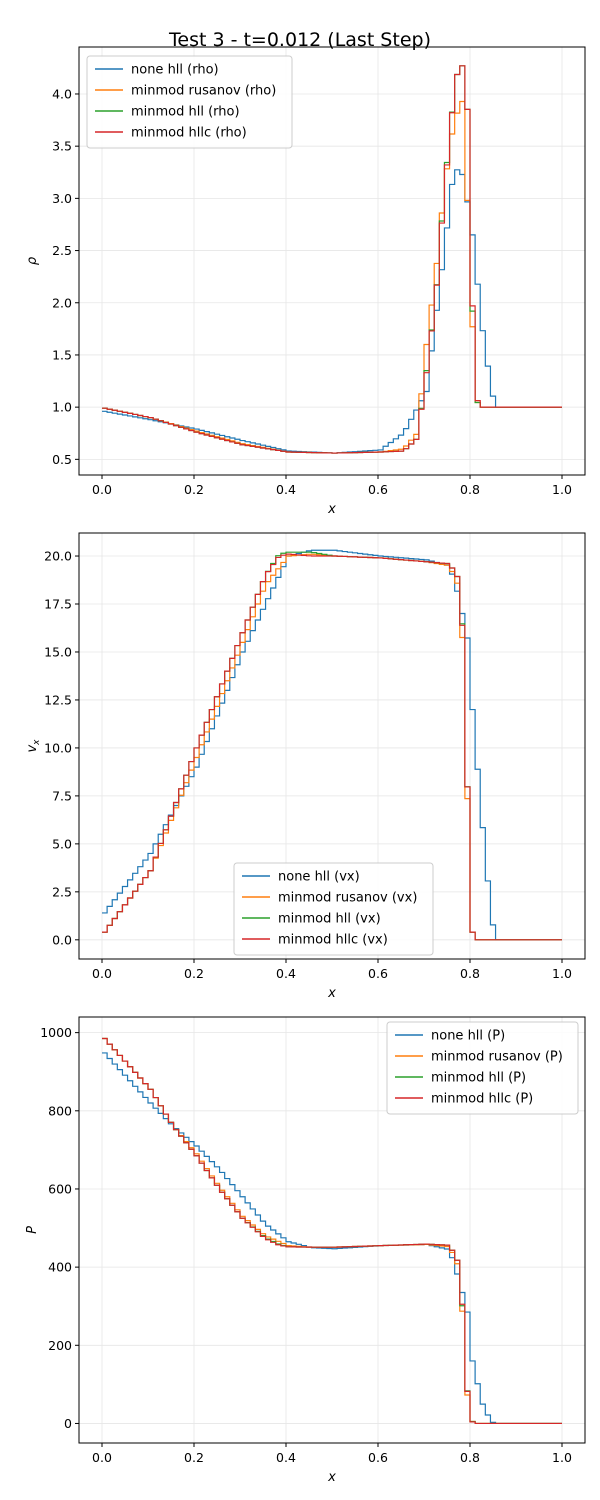 The width and height of the screenshot is (600, 1500). Describe the element at coordinates (60, 1188) in the screenshot. I see `y-tick-label: 600` at that location.